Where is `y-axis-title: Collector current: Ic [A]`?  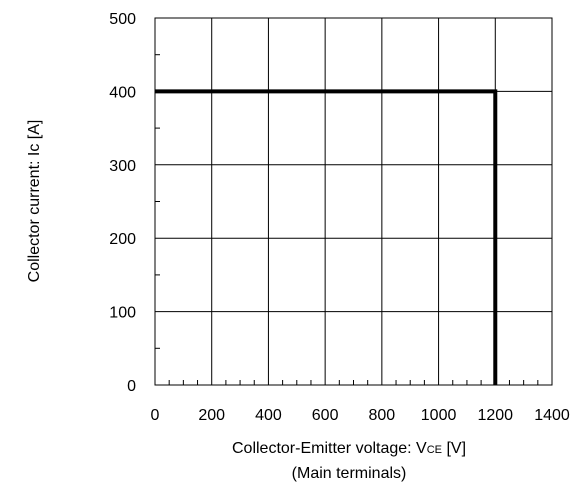
y-axis-title: Collector current: Ic [A] is located at coordinates (34, 201).